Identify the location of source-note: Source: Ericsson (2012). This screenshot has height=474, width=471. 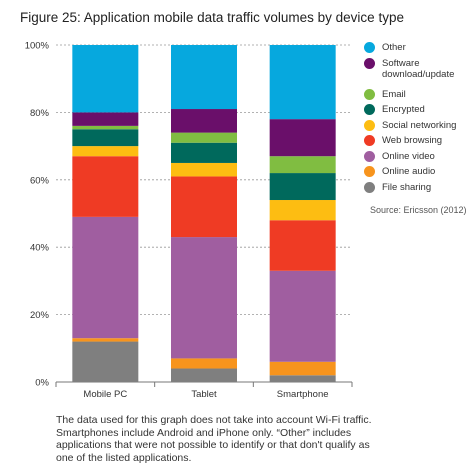
(418, 210).